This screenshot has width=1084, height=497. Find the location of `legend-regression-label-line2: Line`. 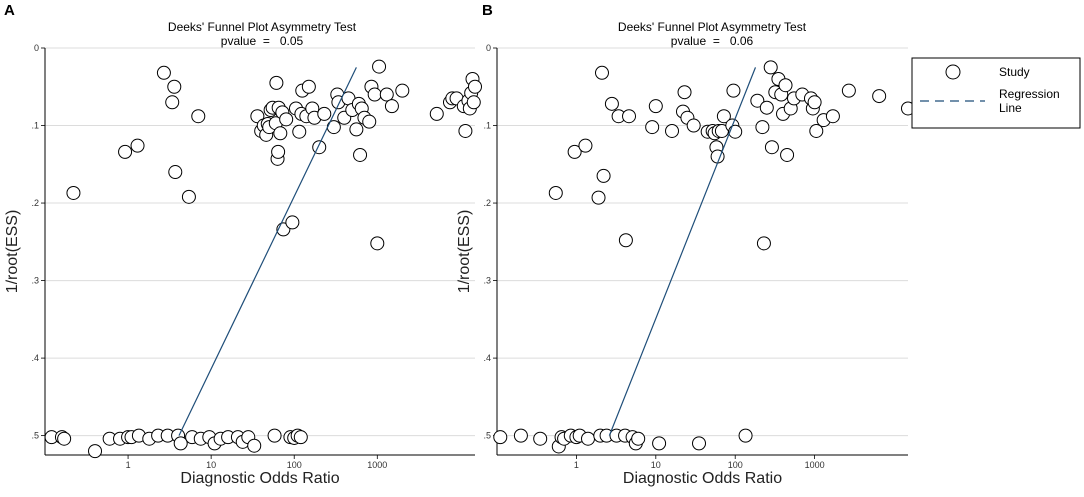

legend-regression-label-line2: Line is located at coordinates (1010, 108).